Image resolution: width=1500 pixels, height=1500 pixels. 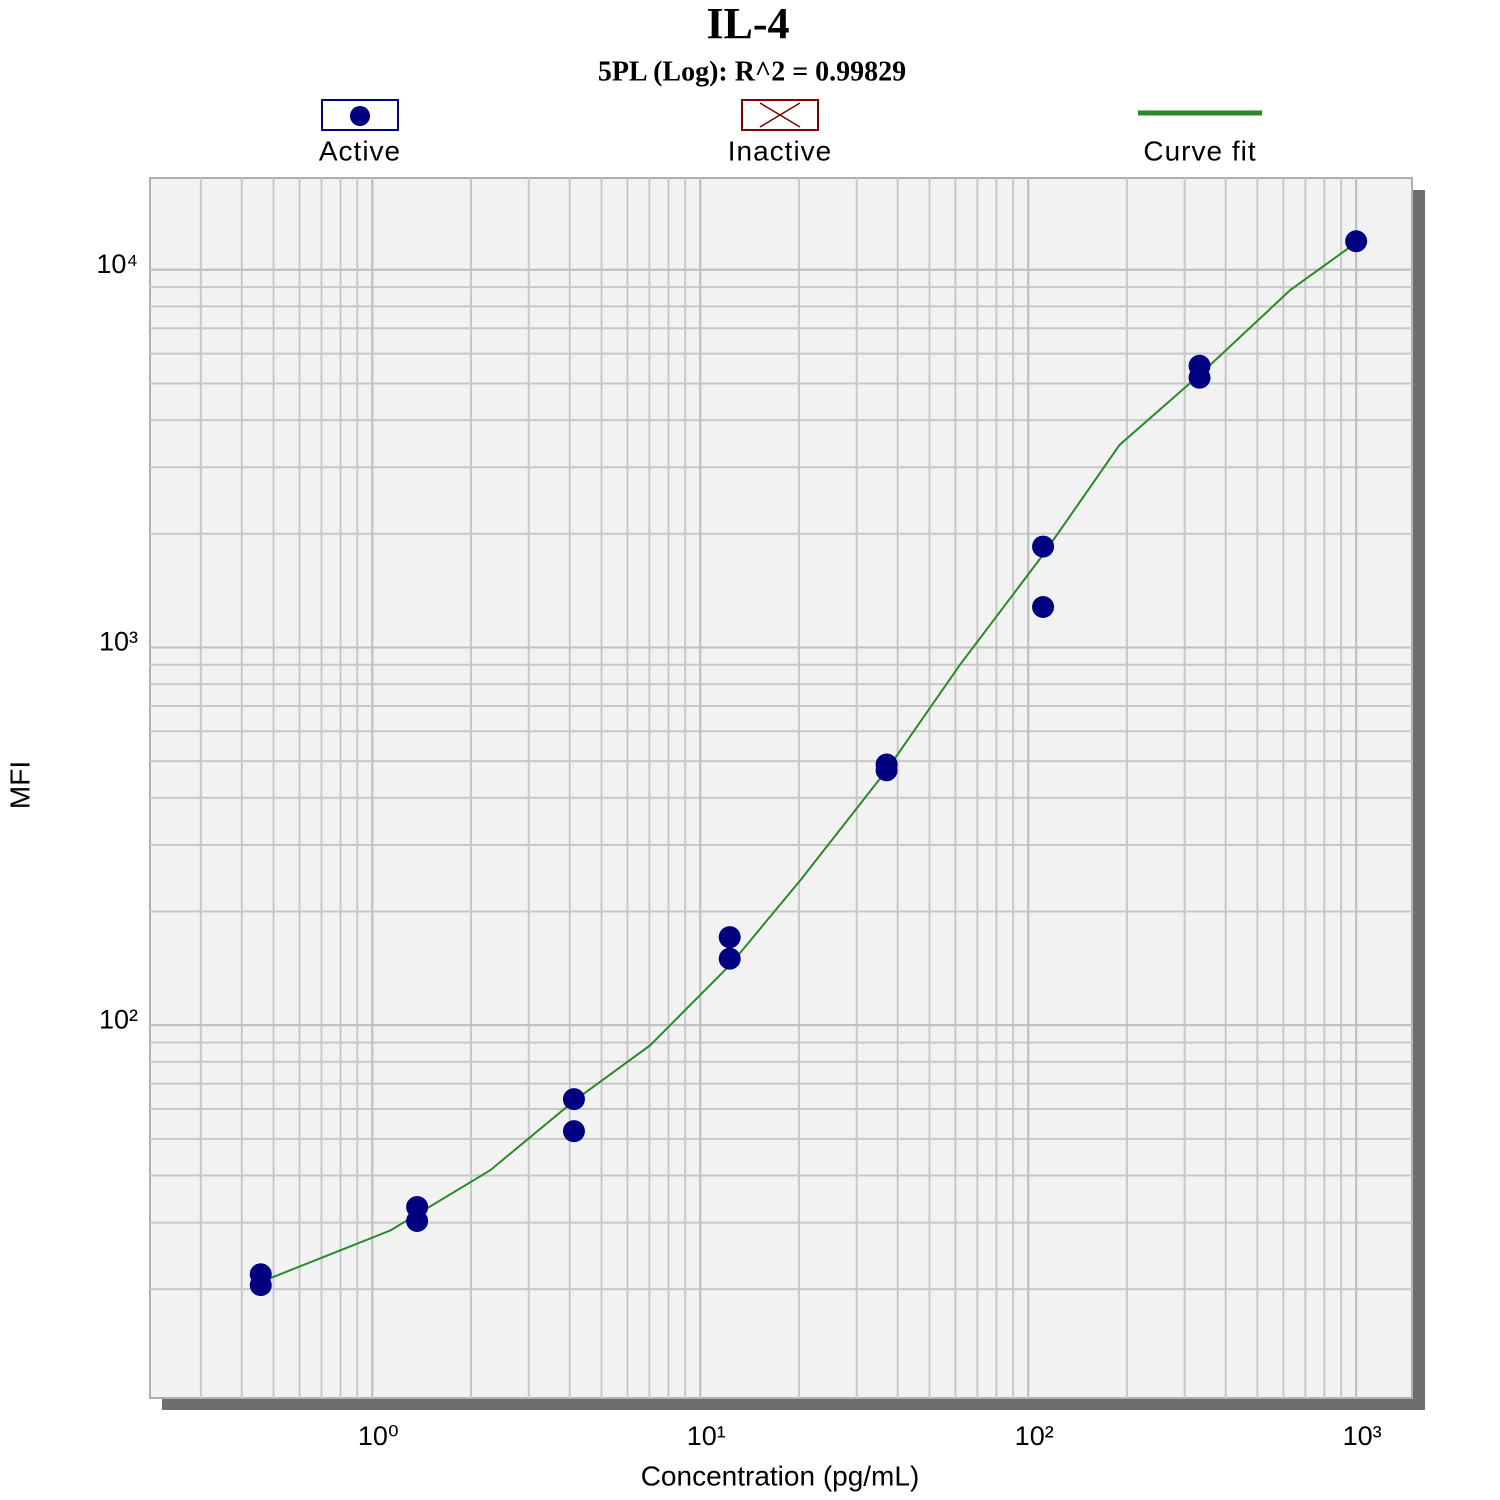 I want to click on legend-label: Active, so click(x=360, y=150).